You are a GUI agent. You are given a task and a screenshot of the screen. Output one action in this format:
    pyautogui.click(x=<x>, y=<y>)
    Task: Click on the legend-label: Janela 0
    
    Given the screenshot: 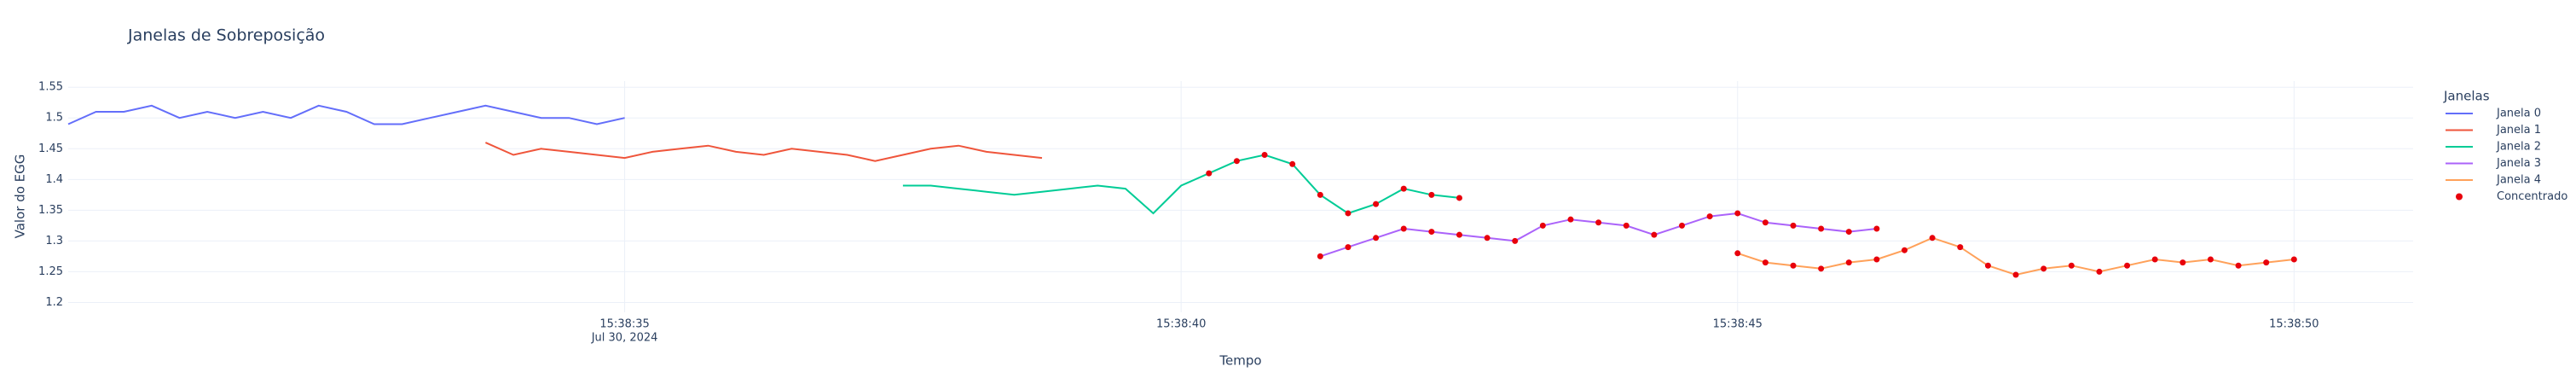 What is the action you would take?
    pyautogui.click(x=2518, y=114)
    